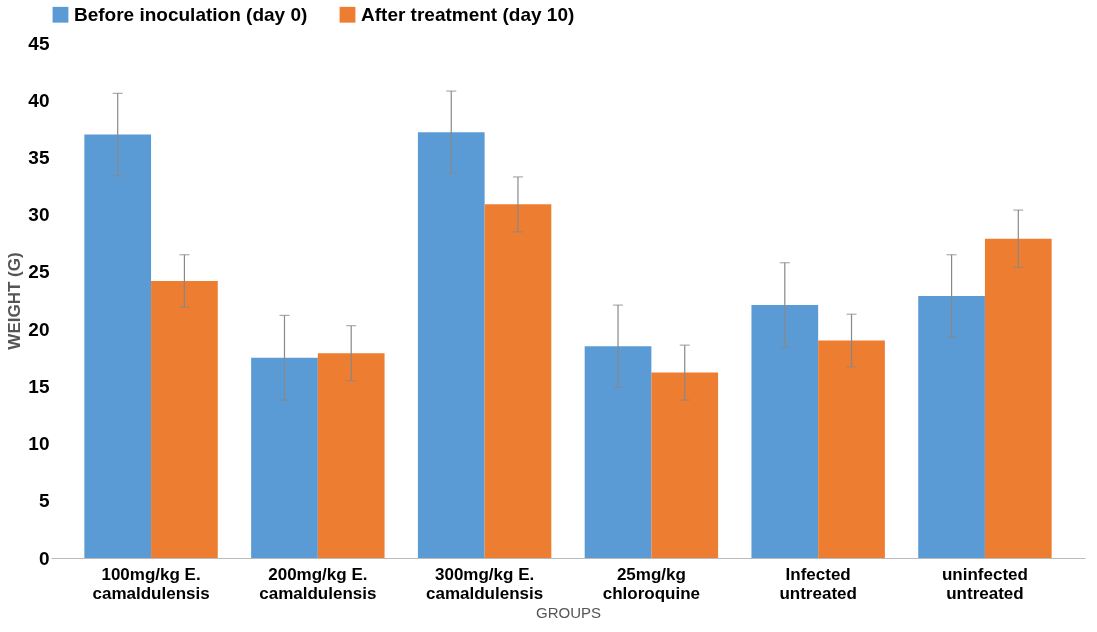 The image size is (1097, 632). What do you see at coordinates (39, 157) in the screenshot?
I see `y-tick-label: 35` at bounding box center [39, 157].